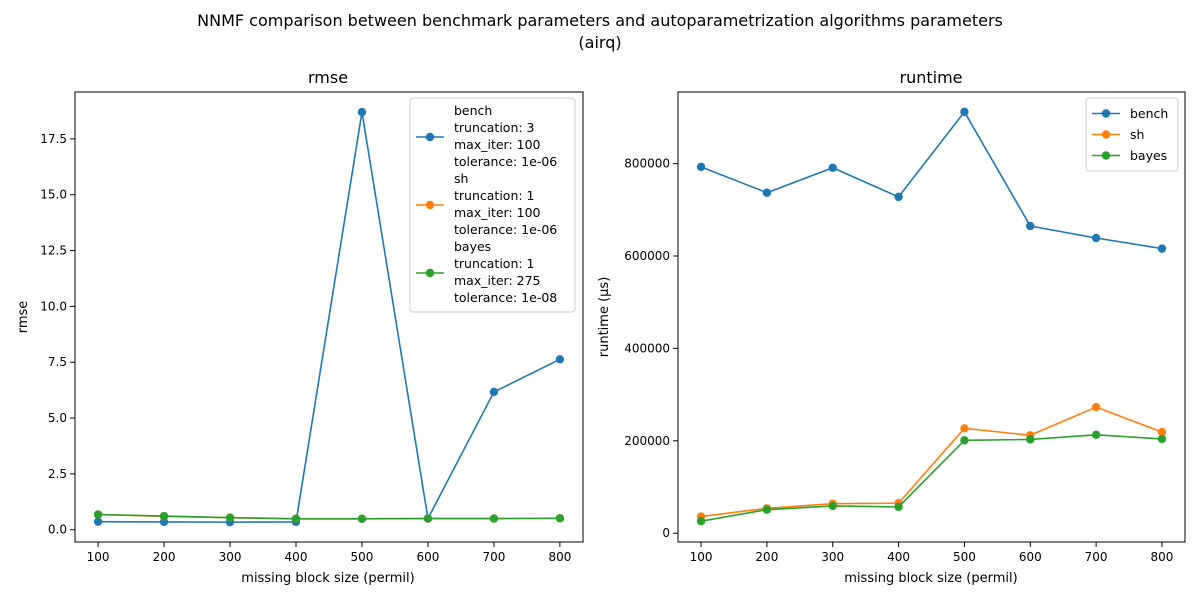 The height and width of the screenshot is (600, 1200). What do you see at coordinates (296, 557) in the screenshot?
I see `rmse-xtick-label: 400` at bounding box center [296, 557].